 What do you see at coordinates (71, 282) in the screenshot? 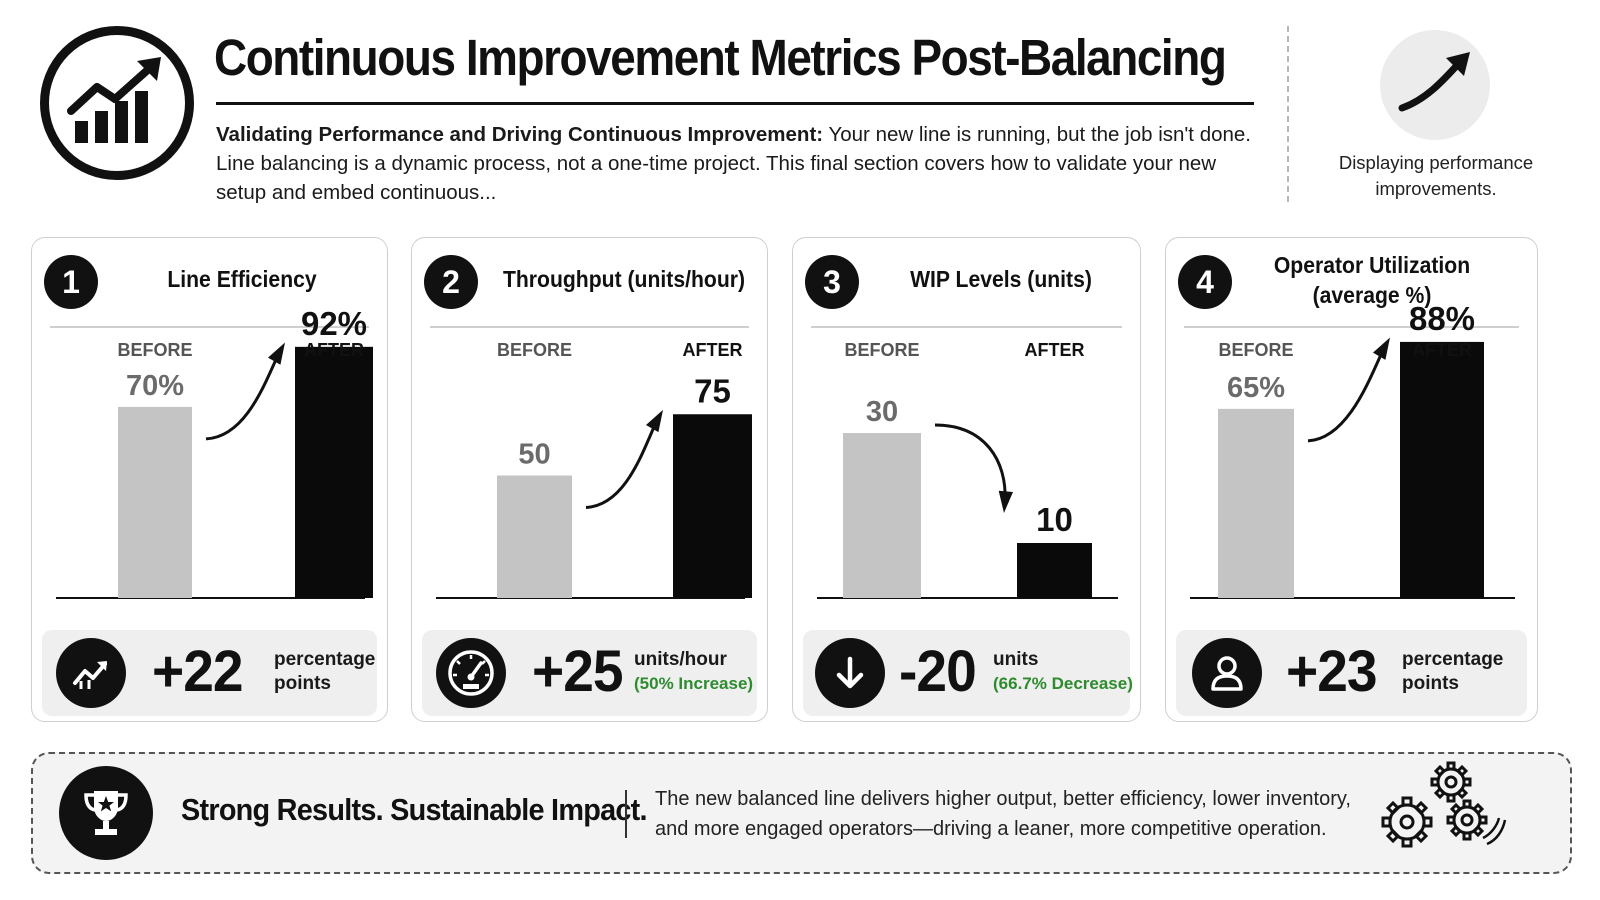
I see `card-number-badge: 1` at bounding box center [71, 282].